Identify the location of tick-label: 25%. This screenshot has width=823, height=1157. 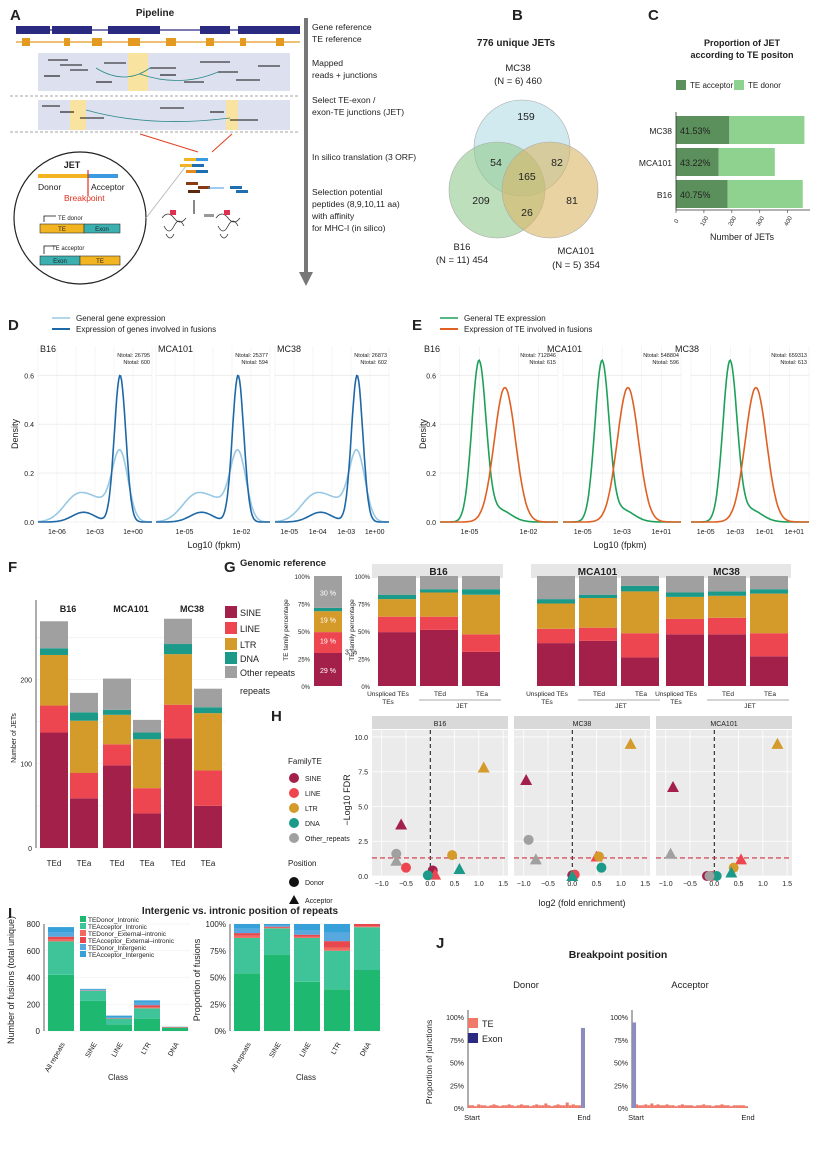
(457, 1086).